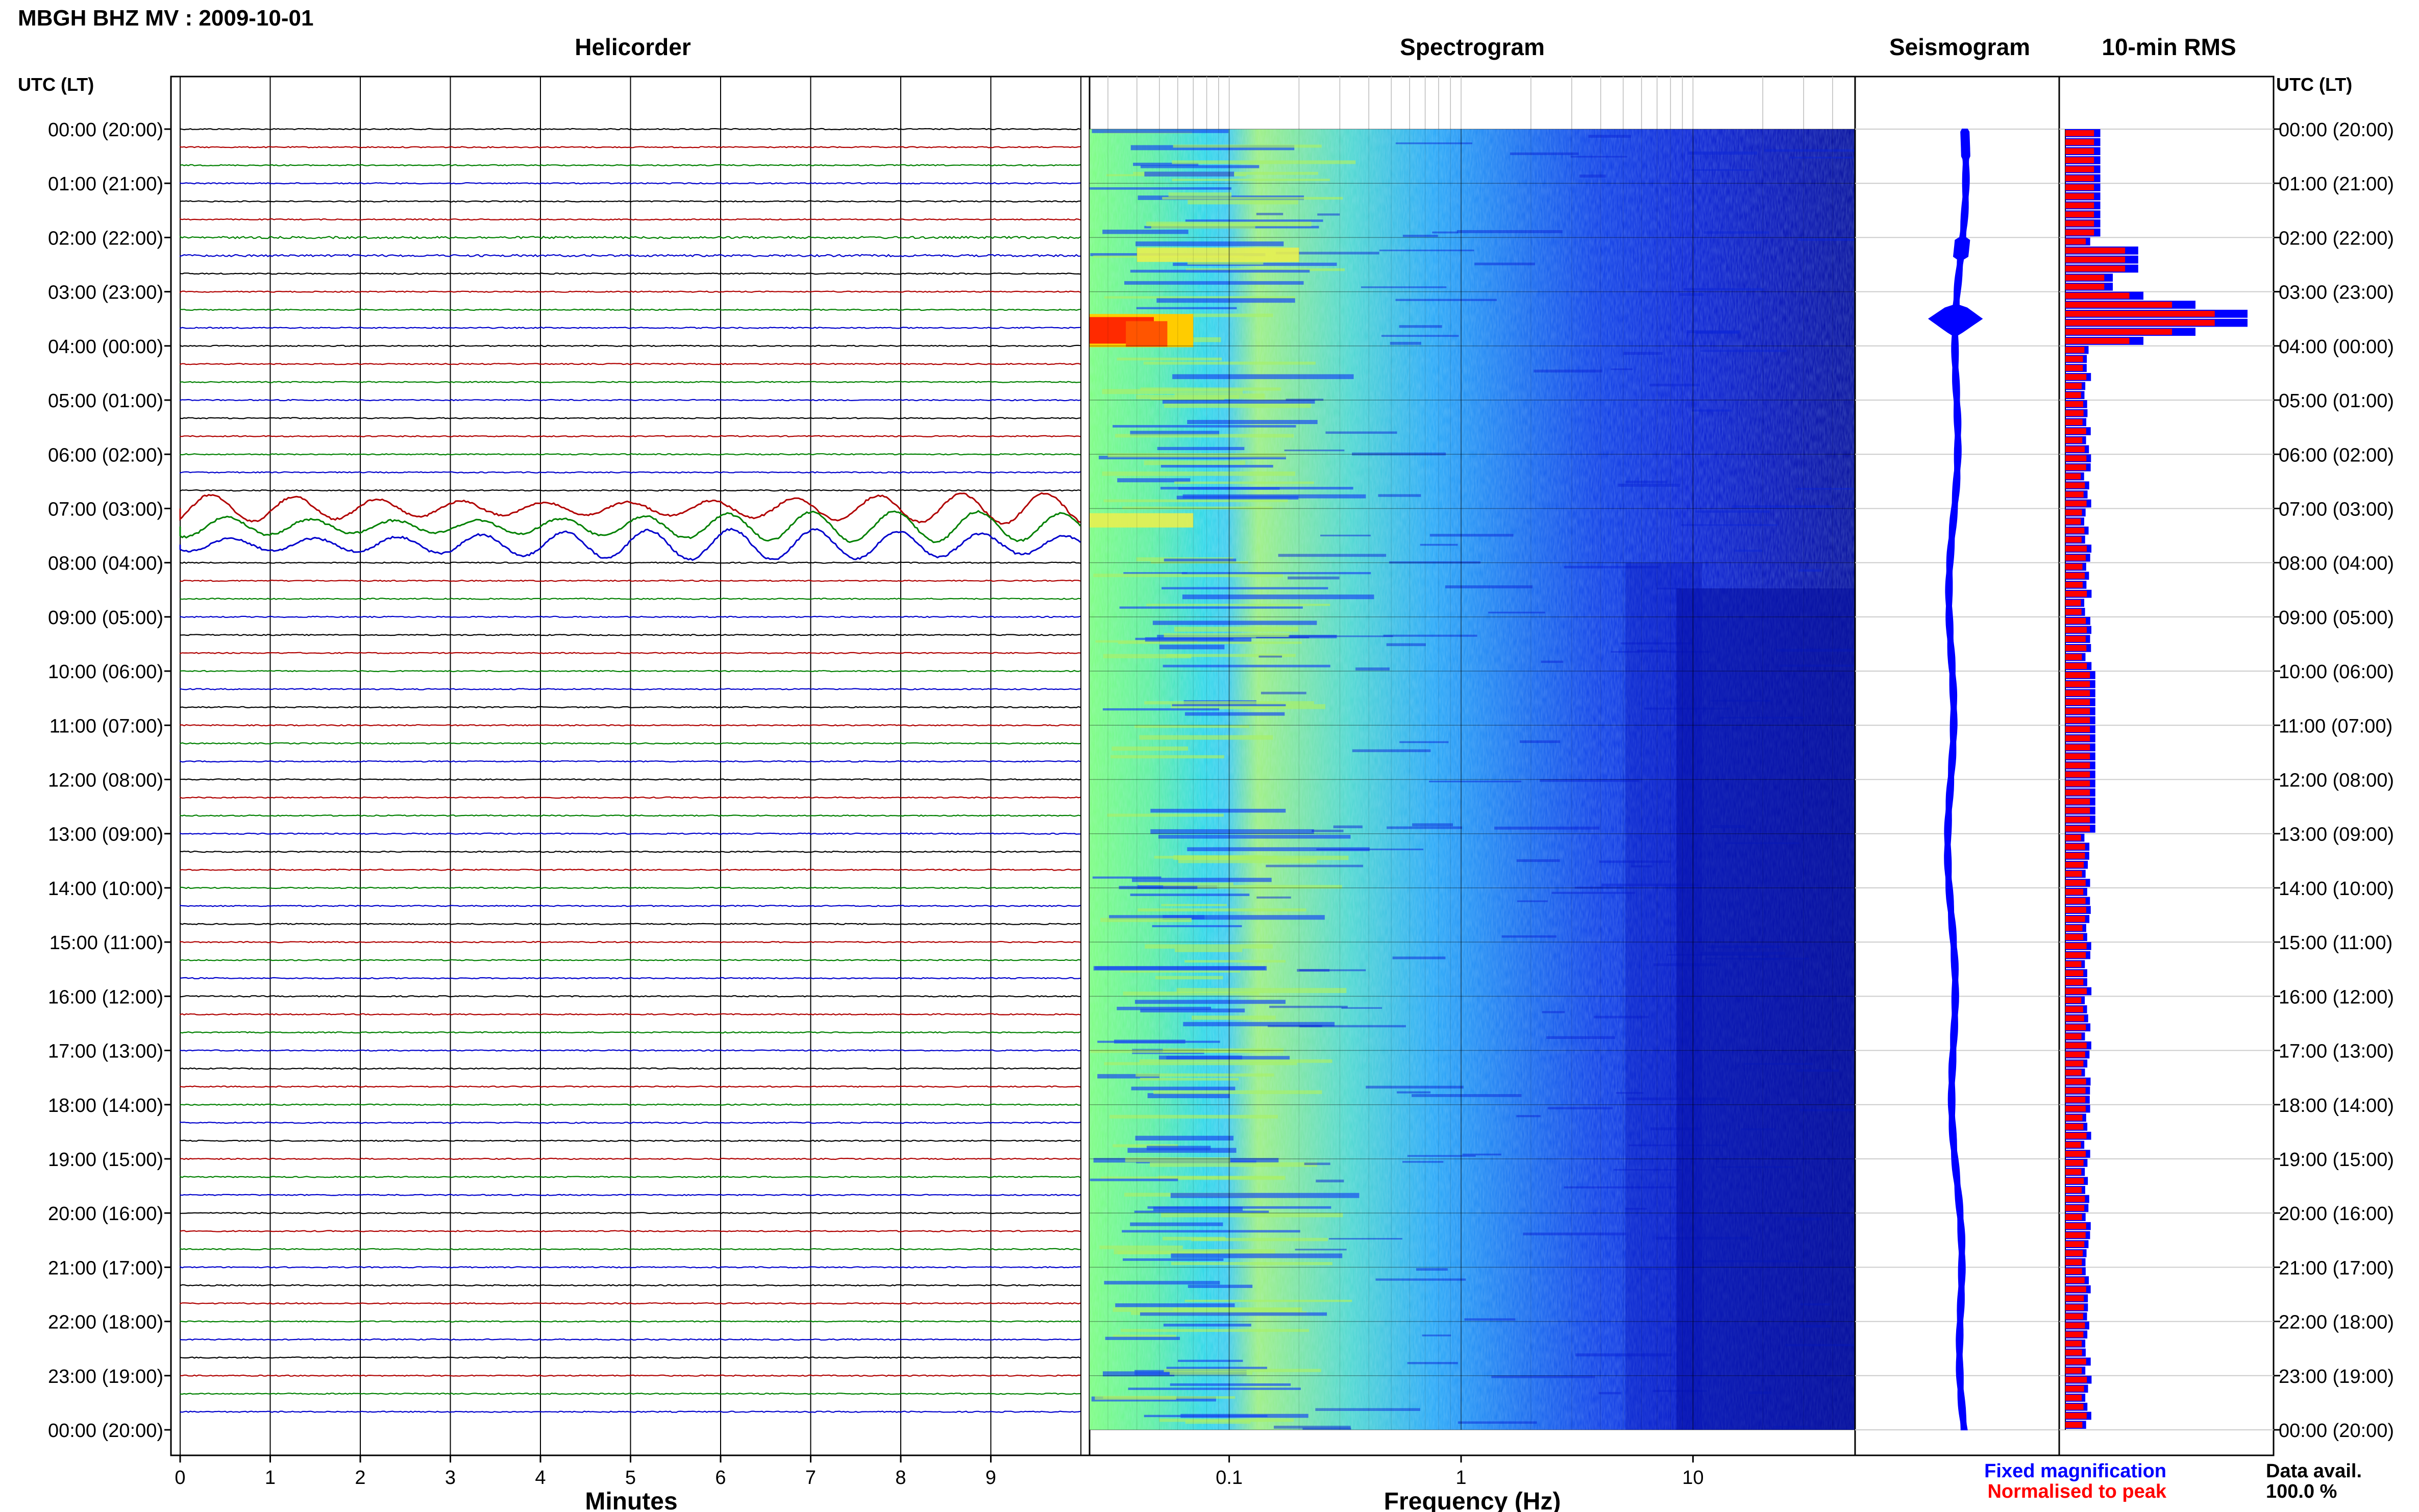  I want to click on helicorder-heading: Helicorder, so click(633, 47).